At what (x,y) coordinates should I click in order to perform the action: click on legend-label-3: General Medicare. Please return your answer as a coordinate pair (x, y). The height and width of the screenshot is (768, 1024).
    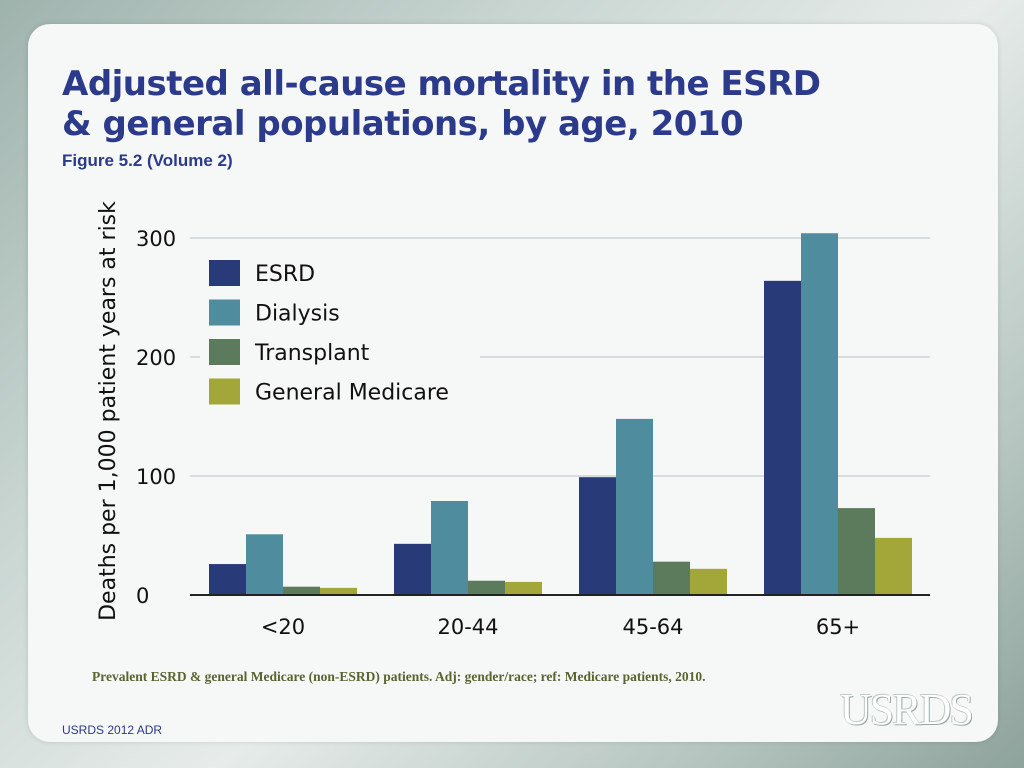
    Looking at the image, I should click on (352, 393).